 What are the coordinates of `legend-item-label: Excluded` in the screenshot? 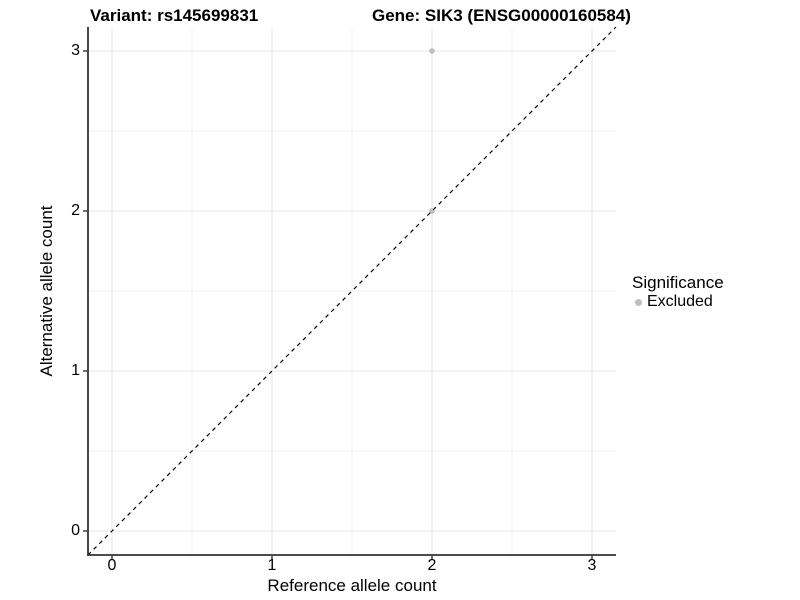 It's located at (680, 301).